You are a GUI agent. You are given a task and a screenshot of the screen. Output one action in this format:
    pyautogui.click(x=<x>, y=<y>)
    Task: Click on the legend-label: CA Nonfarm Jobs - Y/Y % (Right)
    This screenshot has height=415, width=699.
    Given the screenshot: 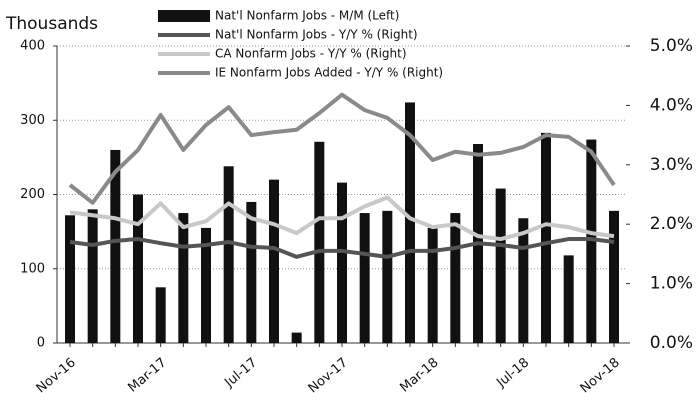 What is the action you would take?
    pyautogui.click(x=311, y=54)
    